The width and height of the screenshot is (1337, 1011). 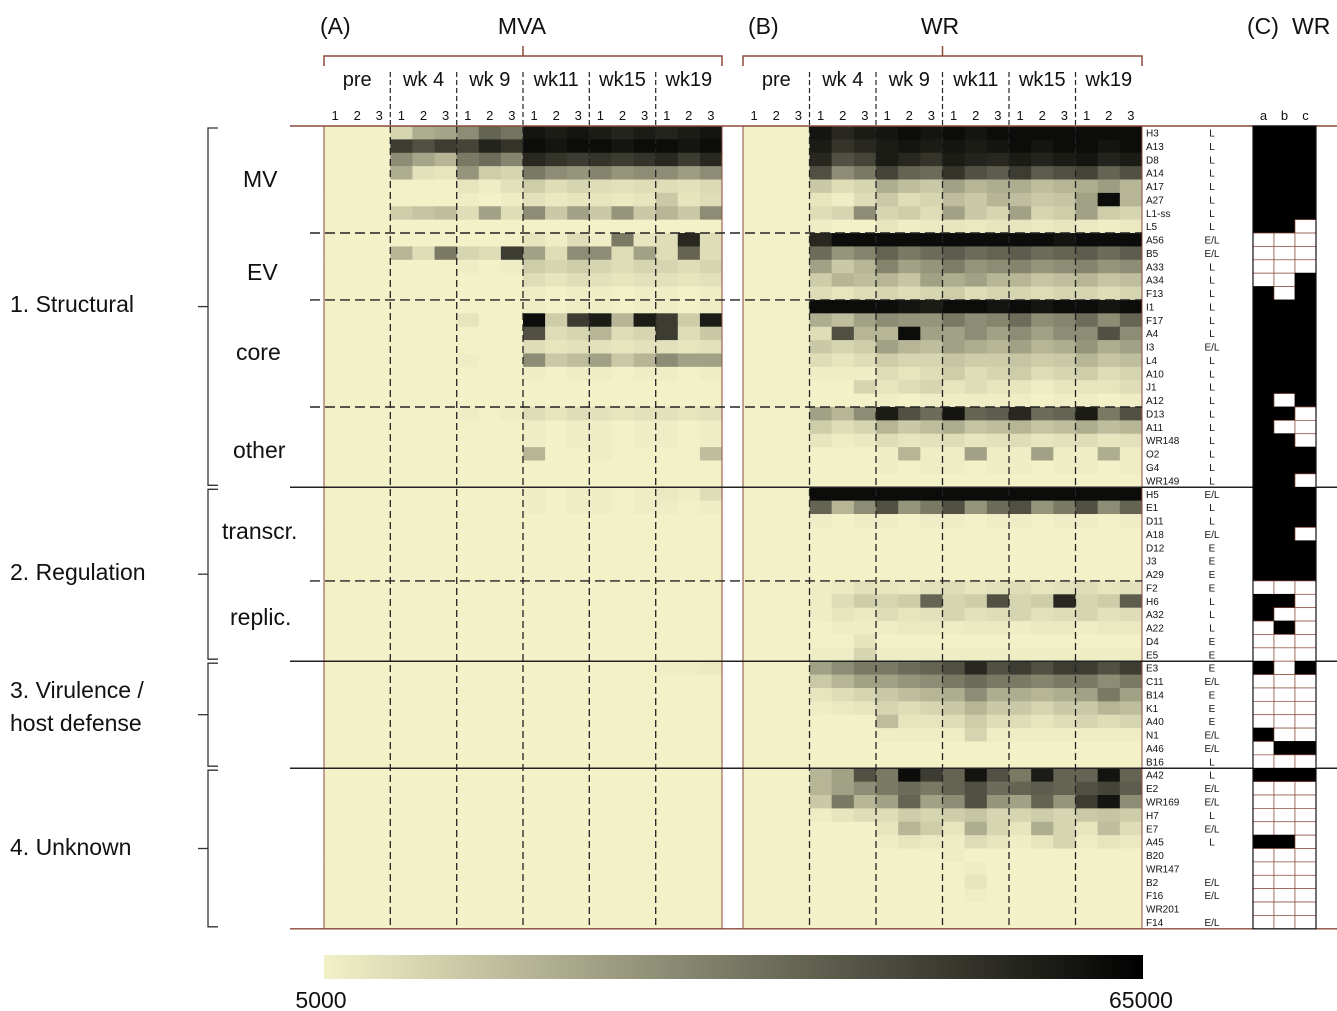 I want to click on panel-c-column-label: a, so click(x=1264, y=115).